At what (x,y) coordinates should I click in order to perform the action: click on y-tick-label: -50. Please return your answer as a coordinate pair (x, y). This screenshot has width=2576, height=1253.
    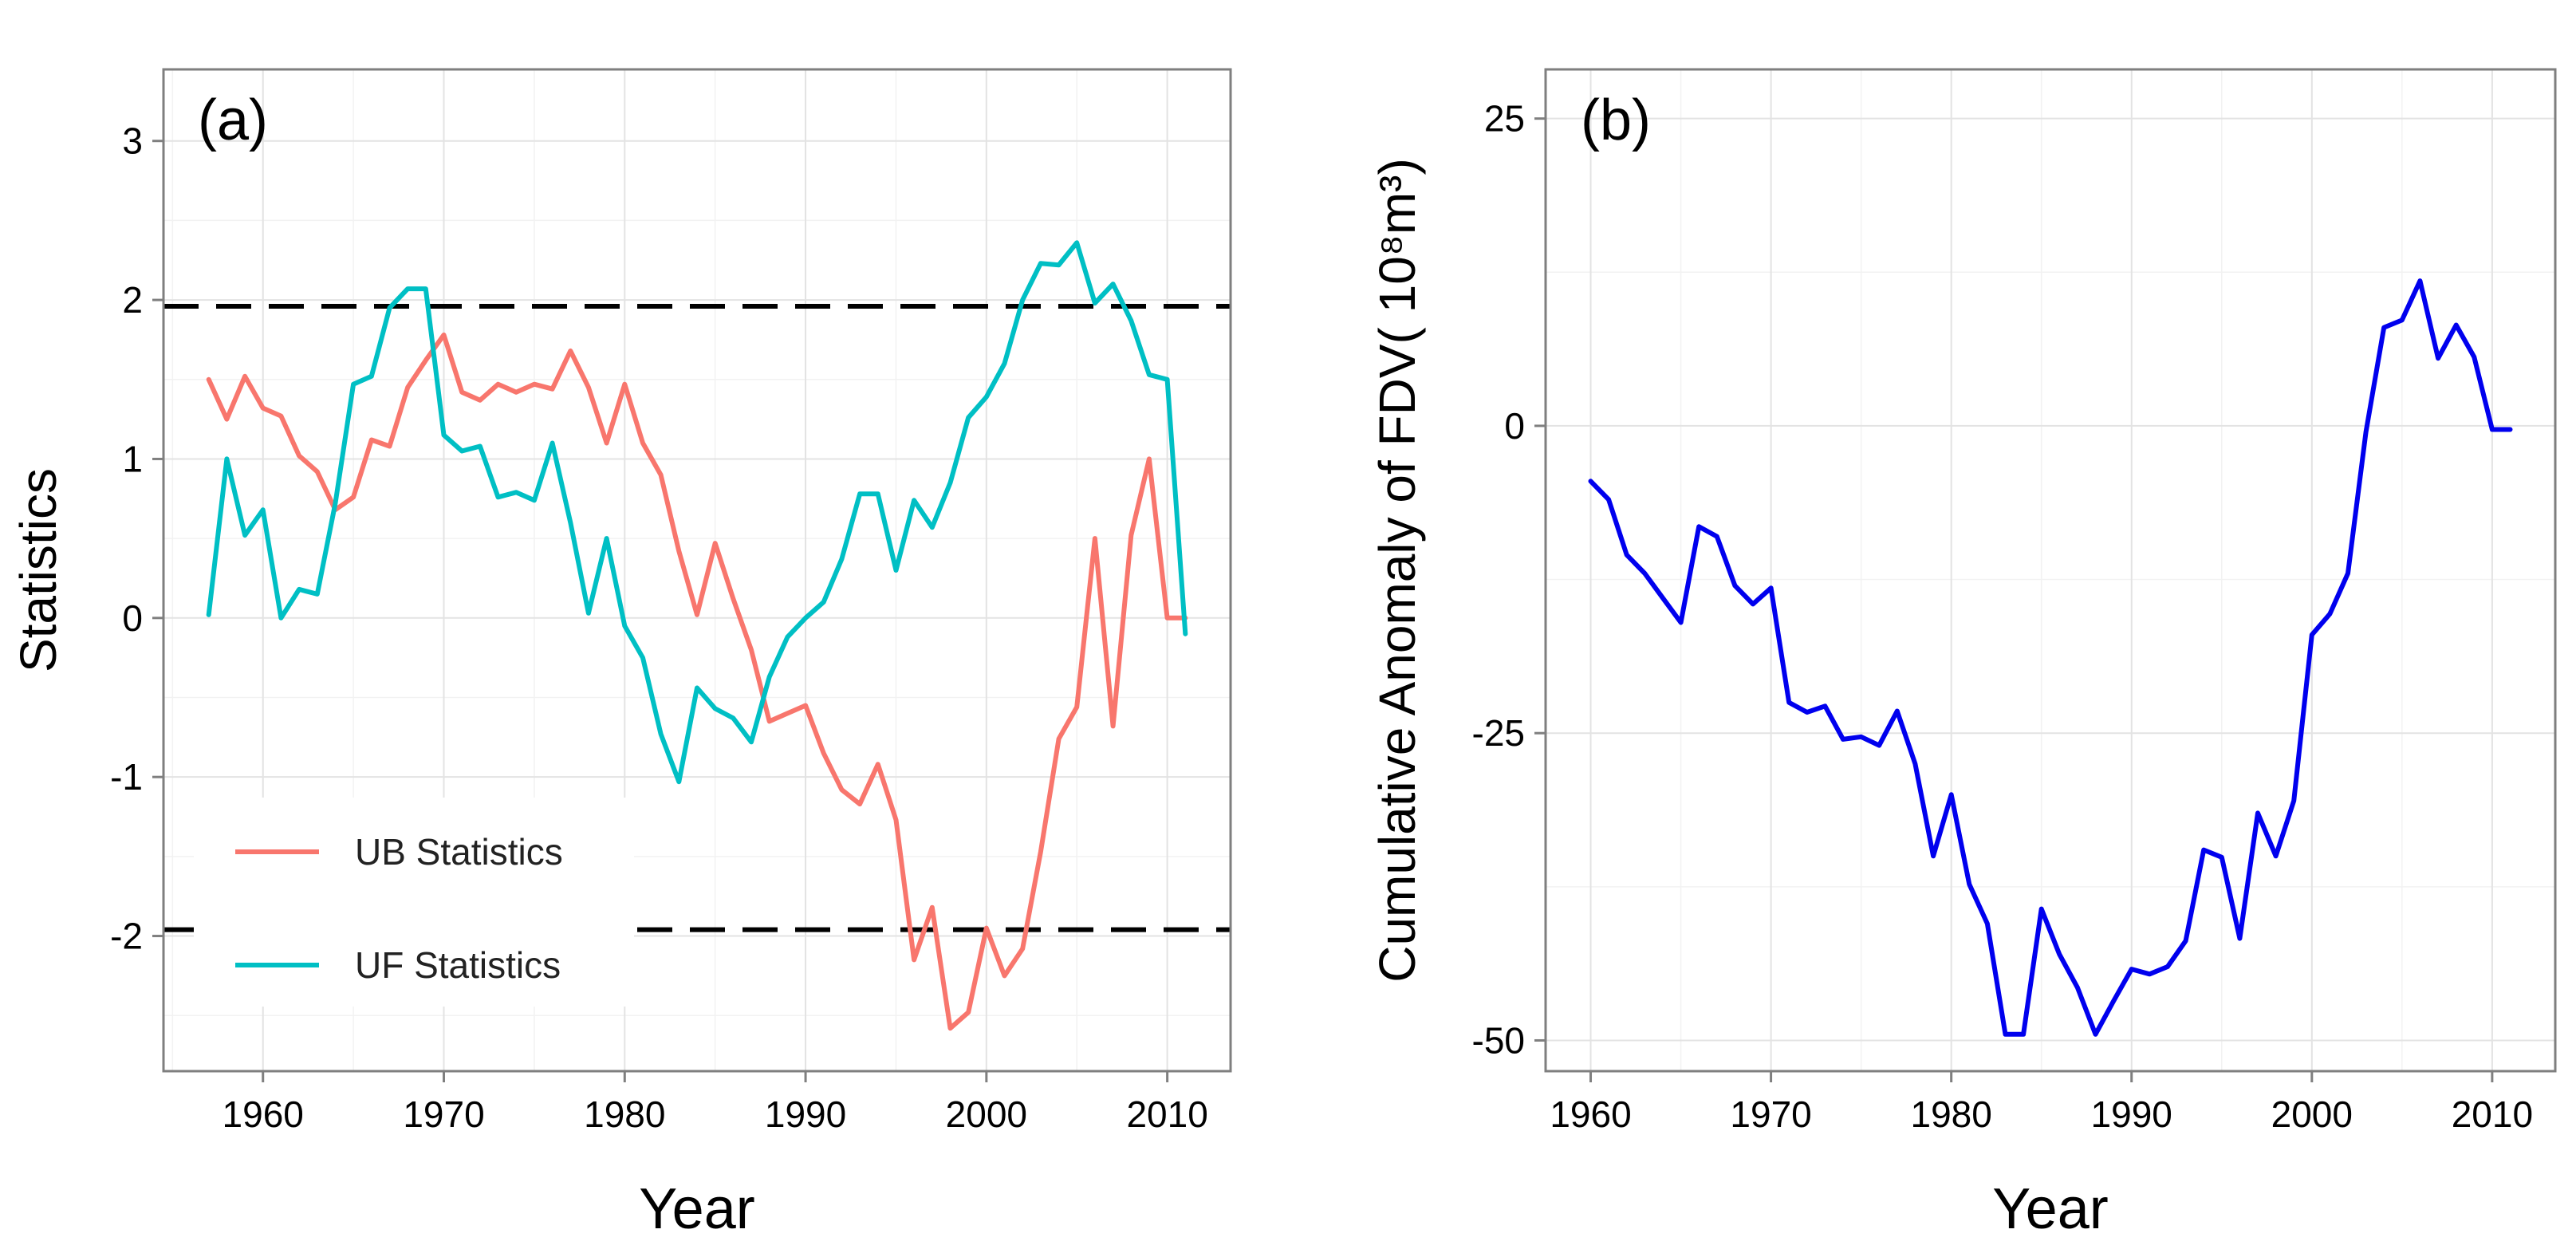
    Looking at the image, I should click on (1498, 1040).